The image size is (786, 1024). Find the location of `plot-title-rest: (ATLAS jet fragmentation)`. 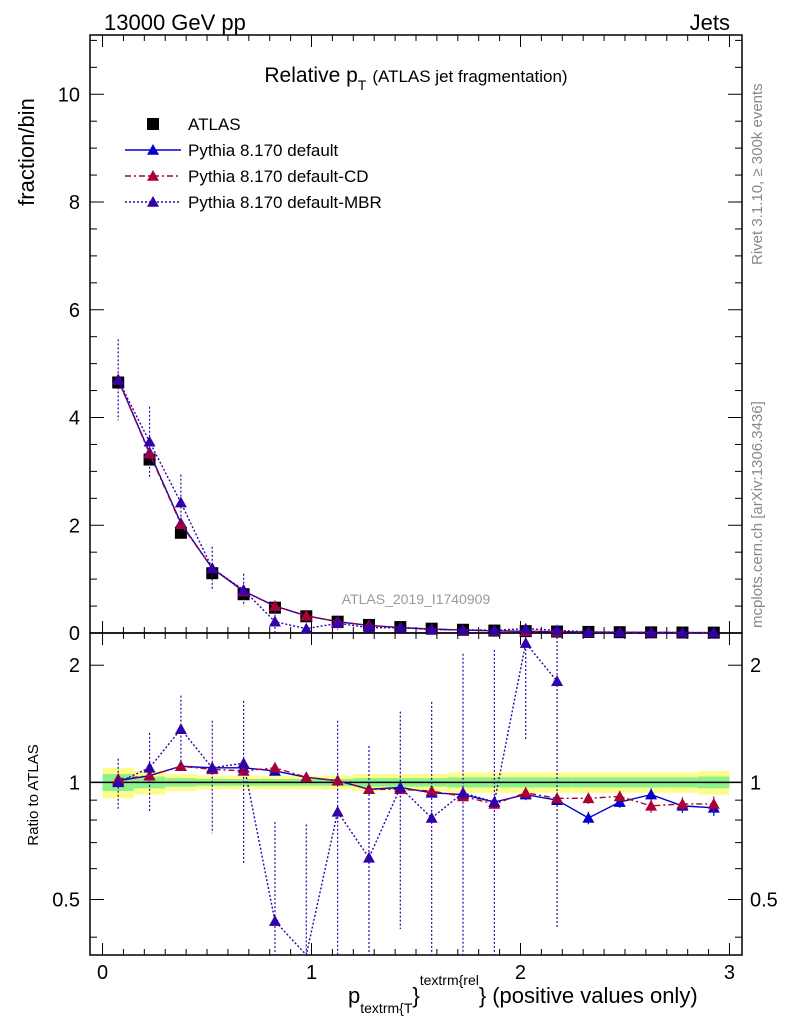

plot-title-rest: (ATLAS jet fragmentation) is located at coordinates (469, 76).